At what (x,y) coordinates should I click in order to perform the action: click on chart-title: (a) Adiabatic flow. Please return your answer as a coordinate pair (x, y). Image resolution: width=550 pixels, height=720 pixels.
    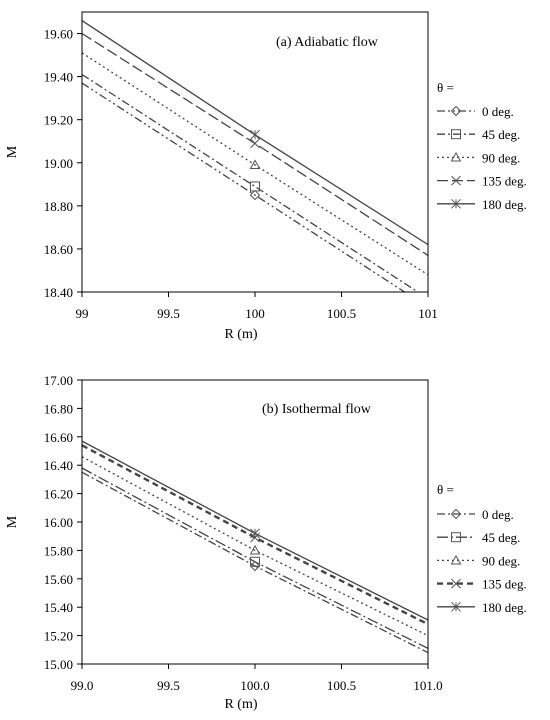
    Looking at the image, I should click on (327, 42).